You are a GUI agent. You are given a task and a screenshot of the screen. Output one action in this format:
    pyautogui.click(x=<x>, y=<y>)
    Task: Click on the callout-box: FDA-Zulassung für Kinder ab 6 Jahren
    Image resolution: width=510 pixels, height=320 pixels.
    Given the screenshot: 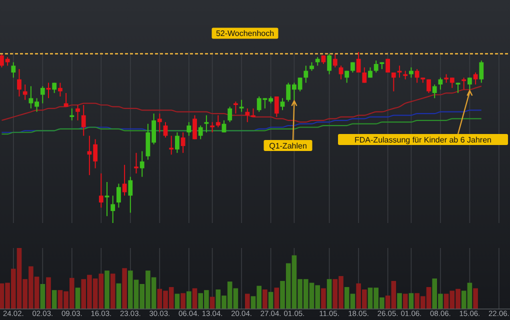 What is the action you would take?
    pyautogui.click(x=423, y=139)
    